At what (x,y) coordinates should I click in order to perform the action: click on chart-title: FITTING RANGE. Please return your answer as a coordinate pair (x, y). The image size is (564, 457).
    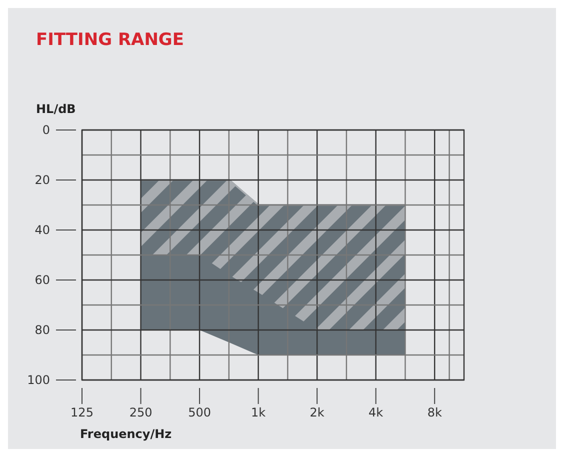
    Looking at the image, I should click on (110, 40).